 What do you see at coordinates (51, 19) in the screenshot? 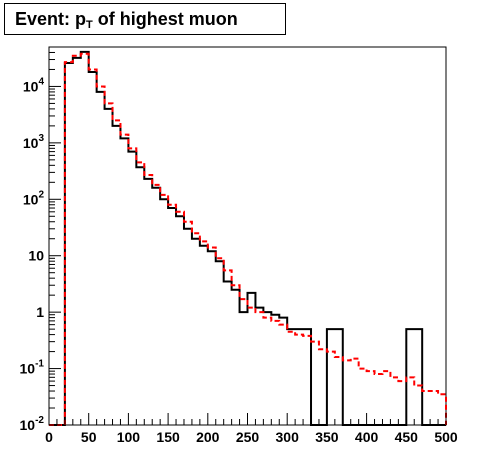
I see `chart-title-prefix: Event: p` at bounding box center [51, 19].